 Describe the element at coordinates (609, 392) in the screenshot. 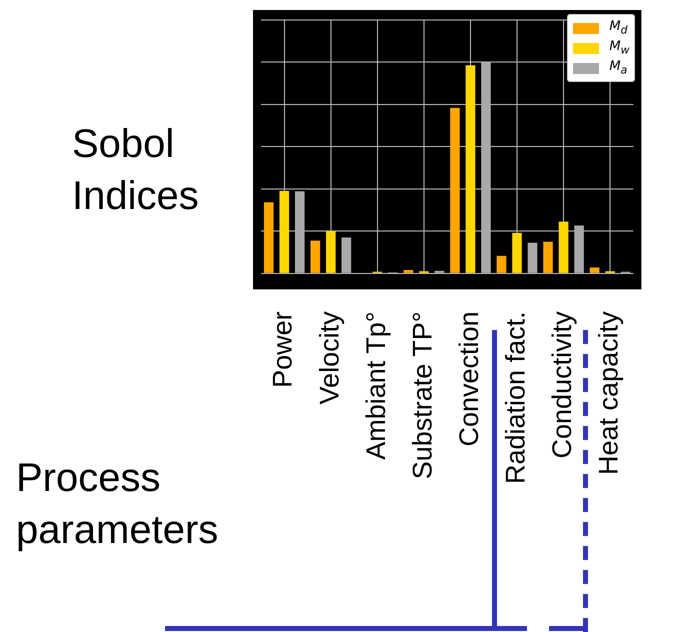

I see `x-tick-label: Heat capacity` at that location.